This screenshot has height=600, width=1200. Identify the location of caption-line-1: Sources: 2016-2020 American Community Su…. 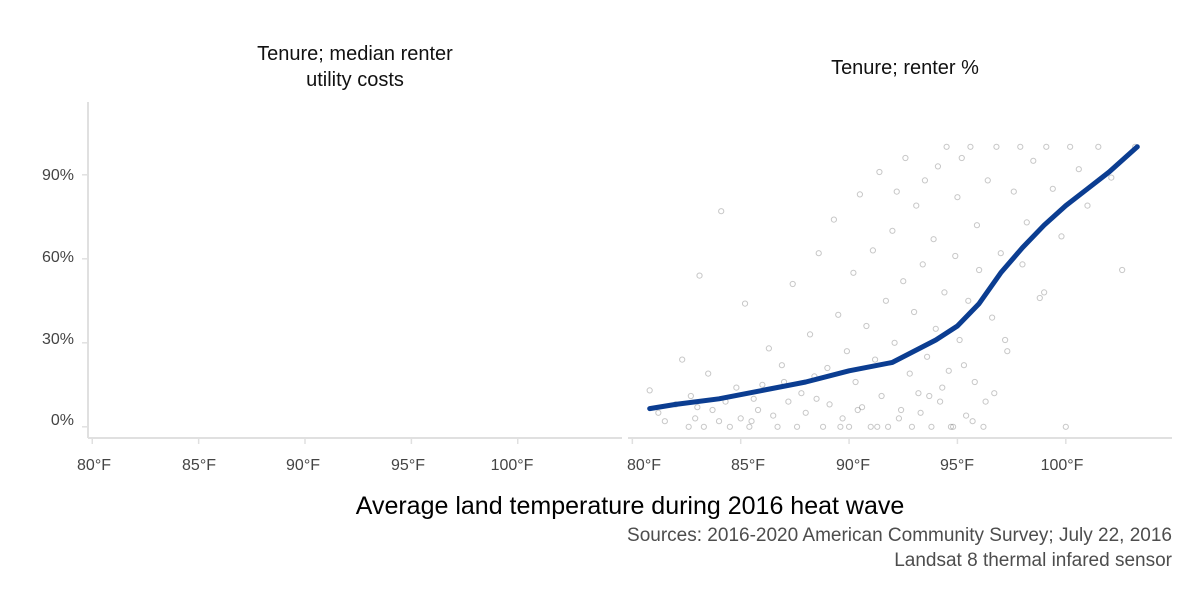
(899, 535).